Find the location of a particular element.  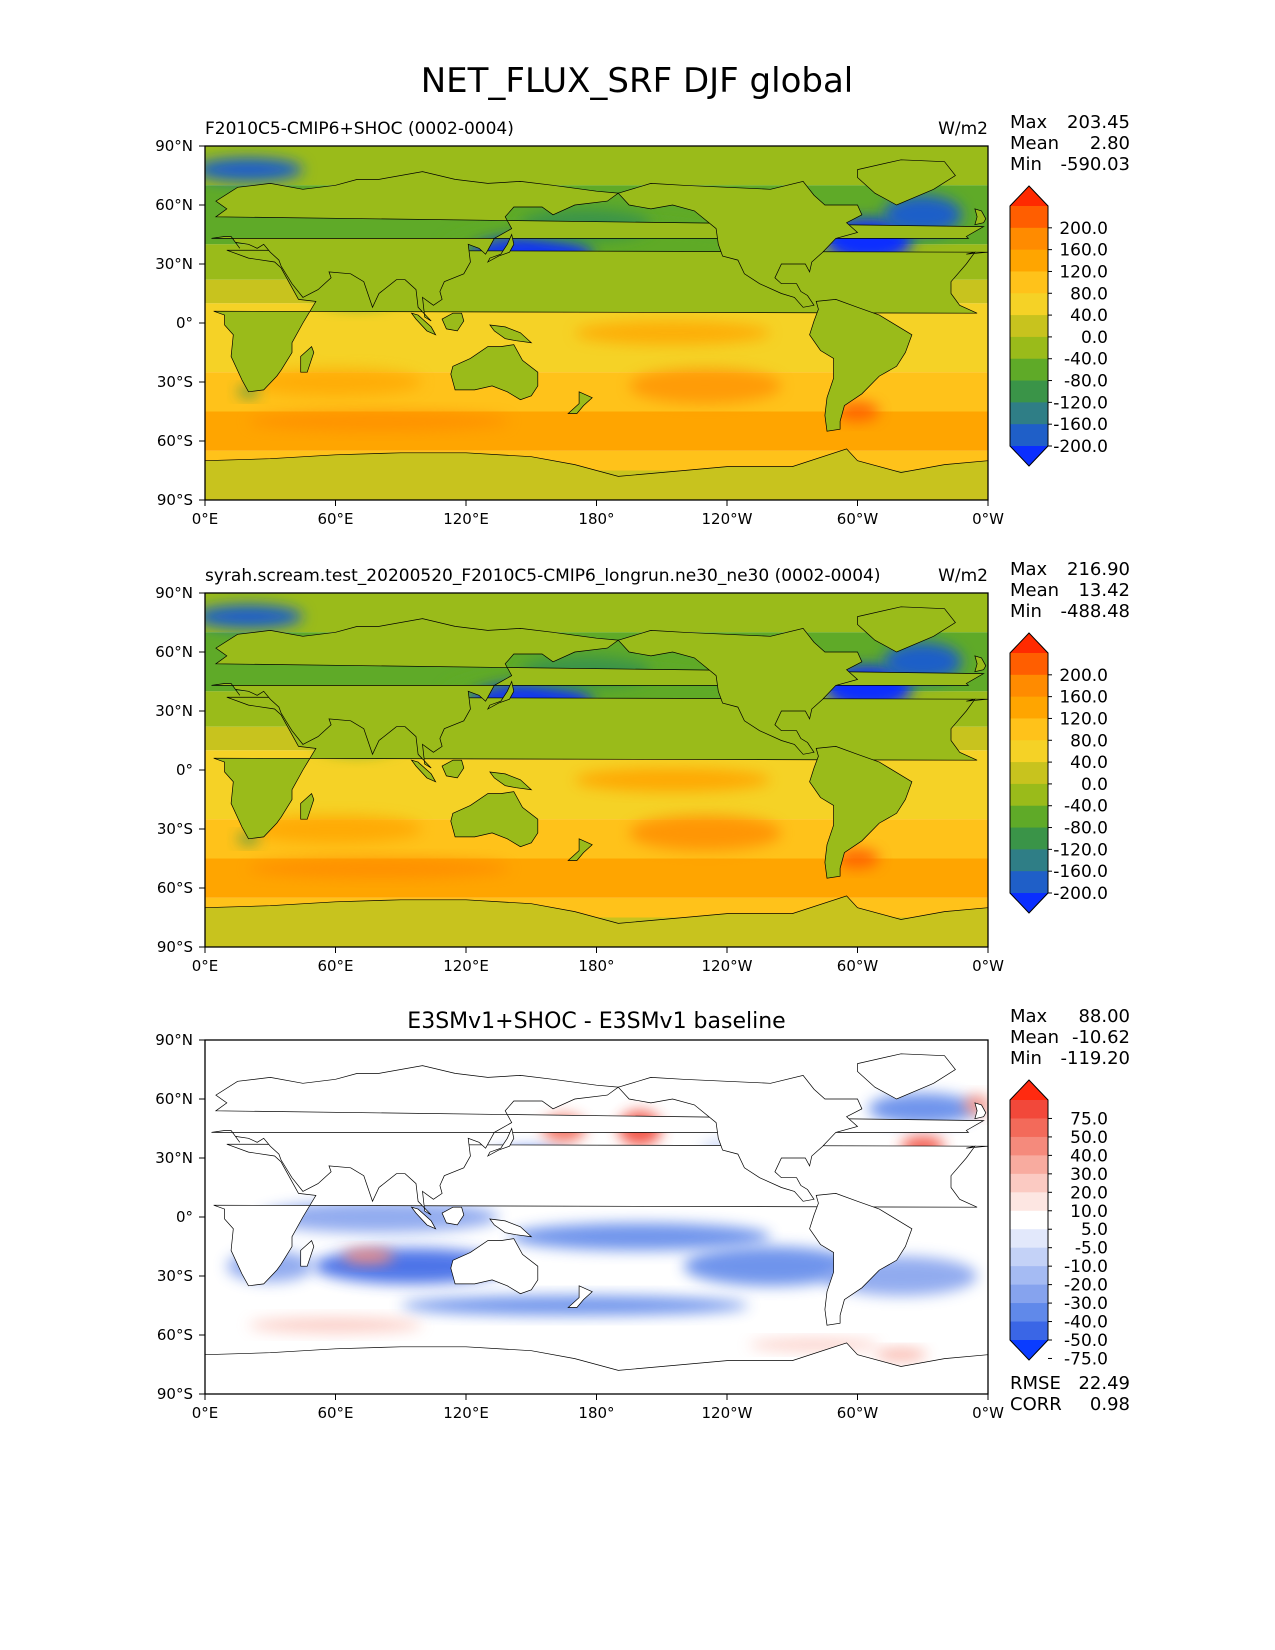

colorbar-extend-max is located at coordinates (1029, 643).